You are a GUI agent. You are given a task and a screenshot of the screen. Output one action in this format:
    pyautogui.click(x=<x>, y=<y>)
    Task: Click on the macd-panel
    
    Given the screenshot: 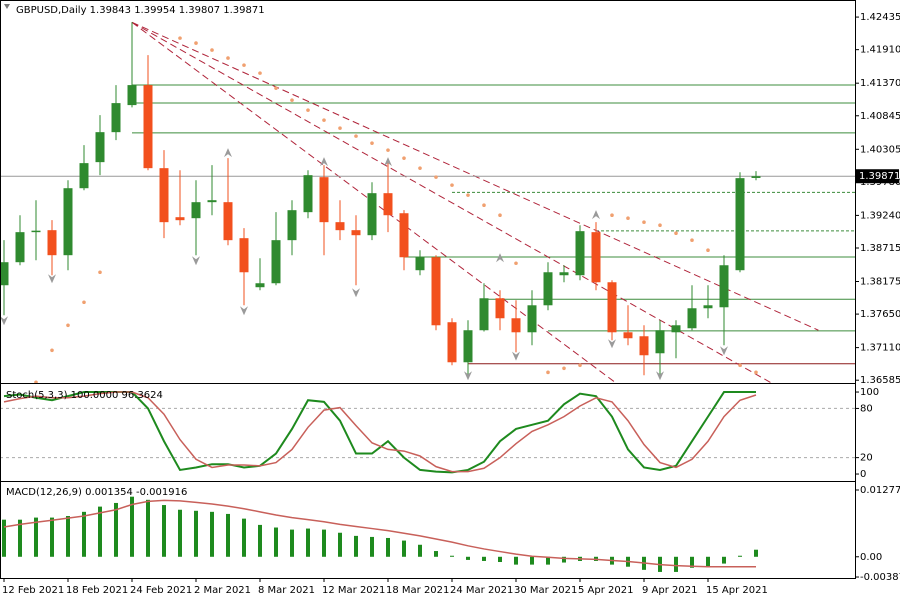 What is the action you would take?
    pyautogui.click(x=380, y=534)
    